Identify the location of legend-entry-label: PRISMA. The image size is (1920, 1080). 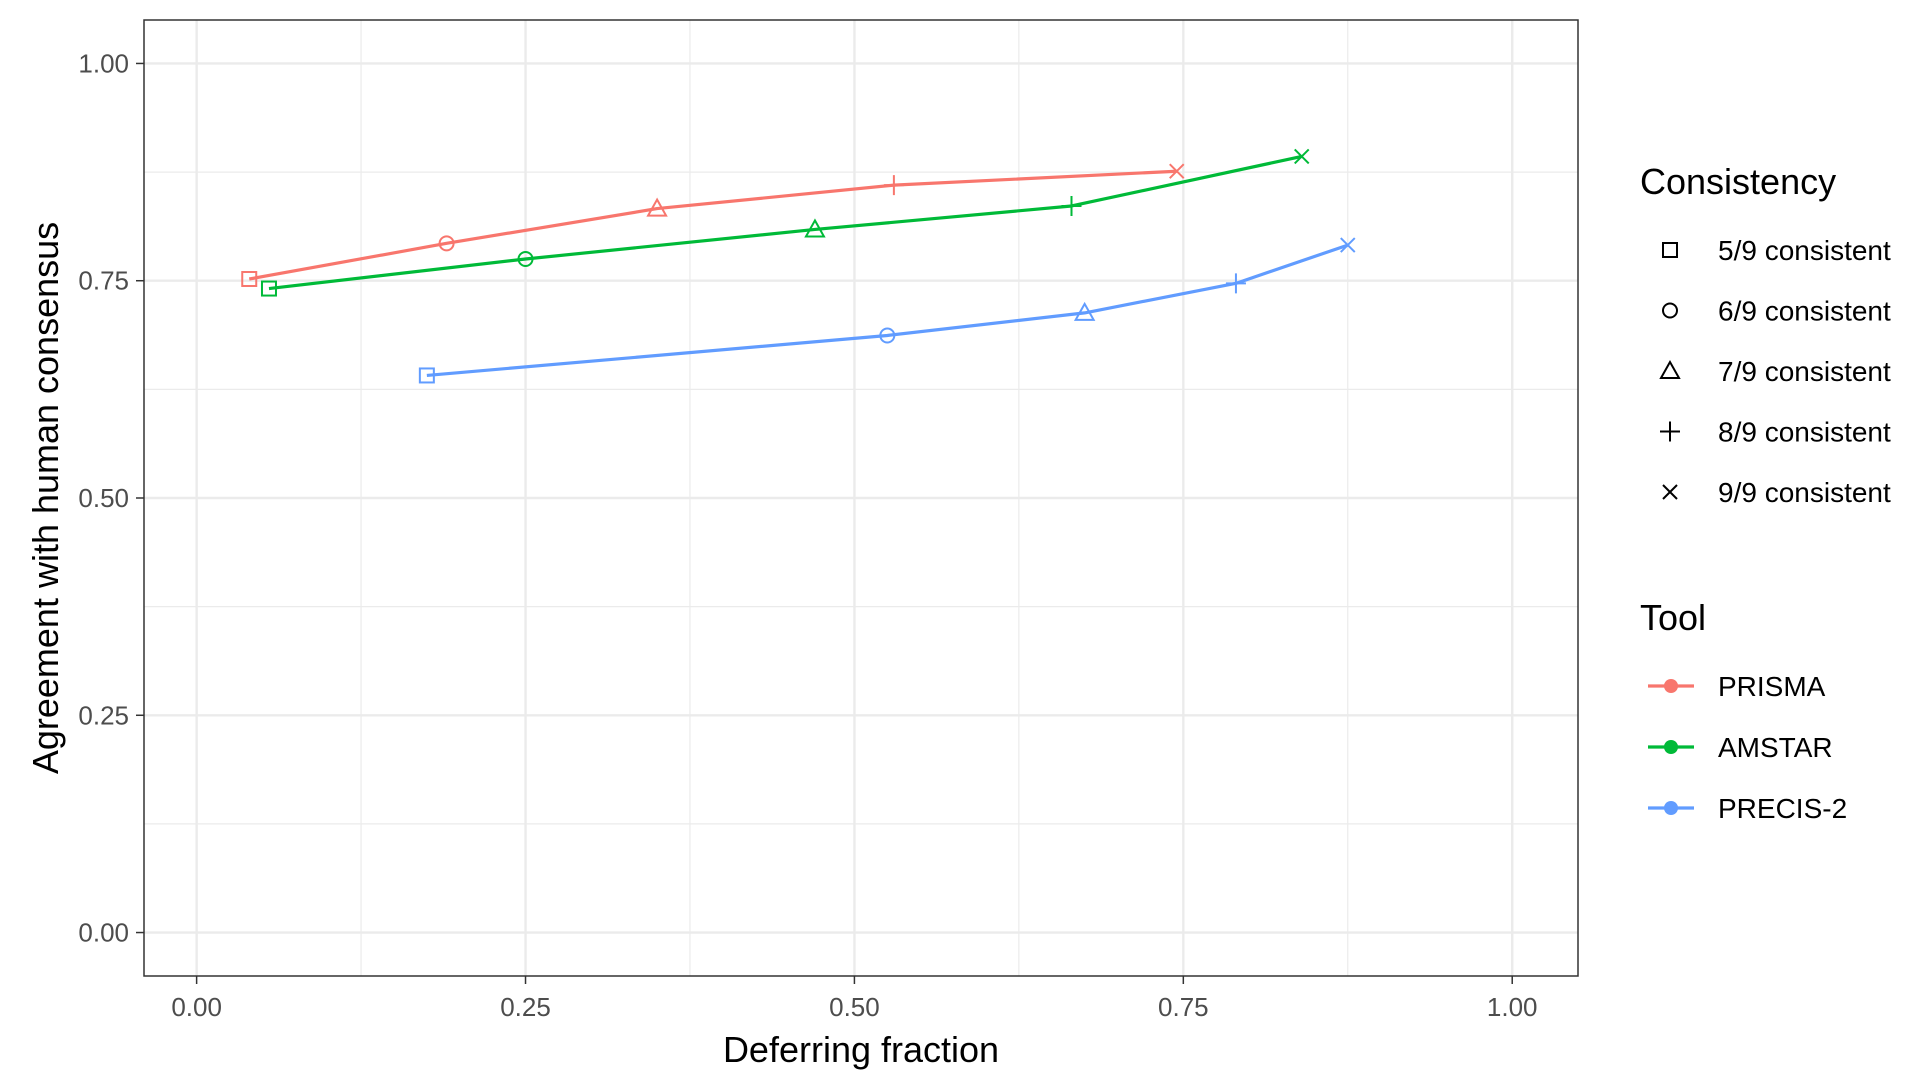
(1772, 686).